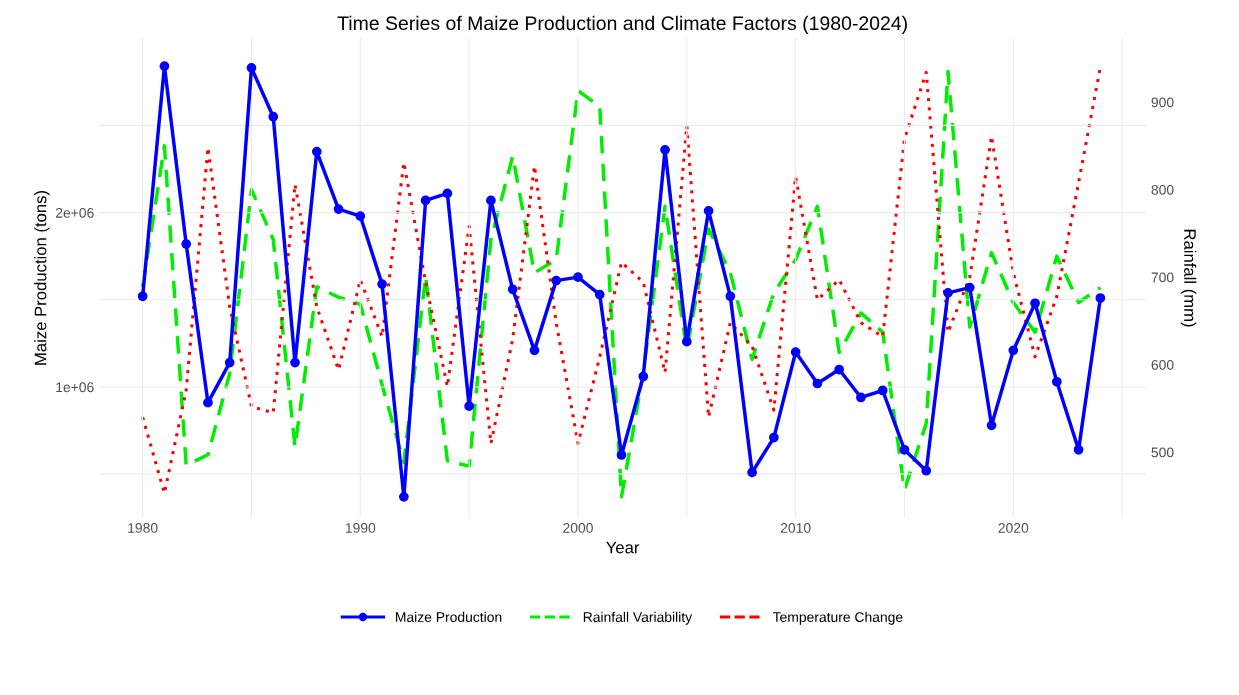 The image size is (1239, 695). Describe the element at coordinates (638, 618) in the screenshot. I see `legend-label: Rainfall Variability` at that location.